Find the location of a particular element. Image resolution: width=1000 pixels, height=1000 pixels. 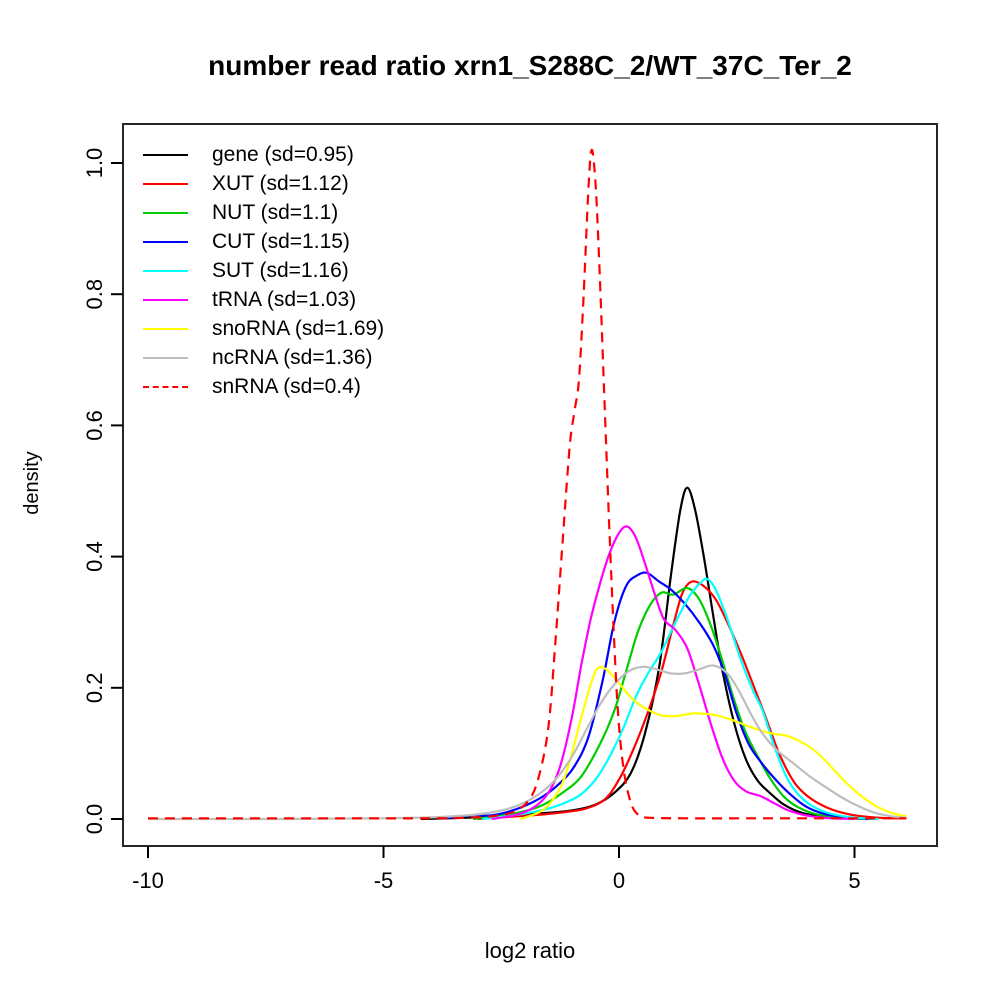

y-axis-tick-label: 0.4 is located at coordinates (94, 556).